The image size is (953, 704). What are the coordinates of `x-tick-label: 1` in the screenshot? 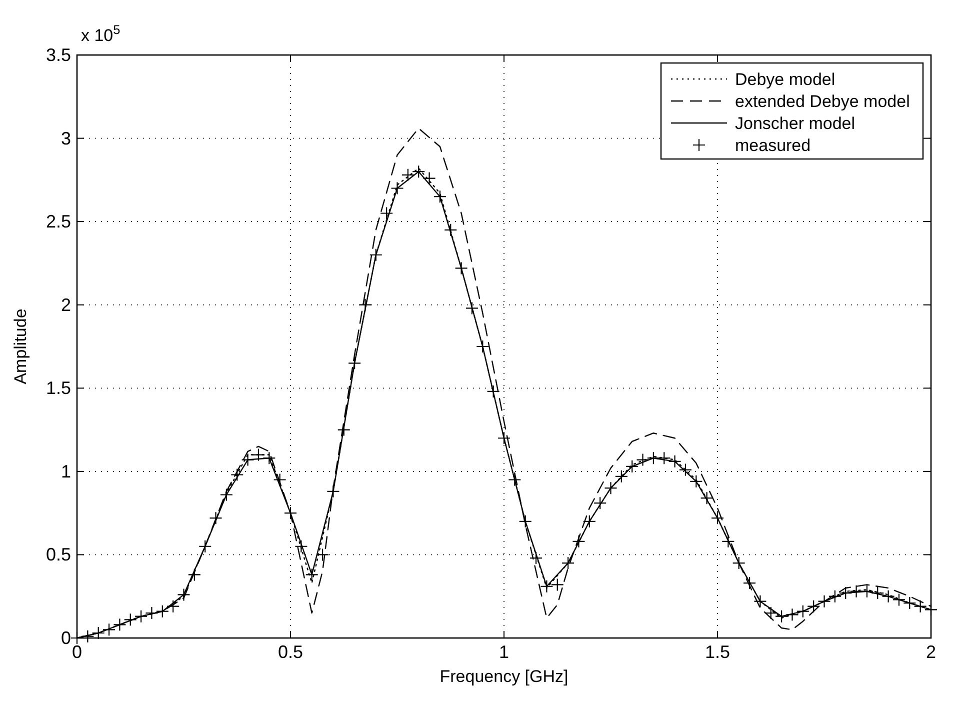 It's located at (504, 652).